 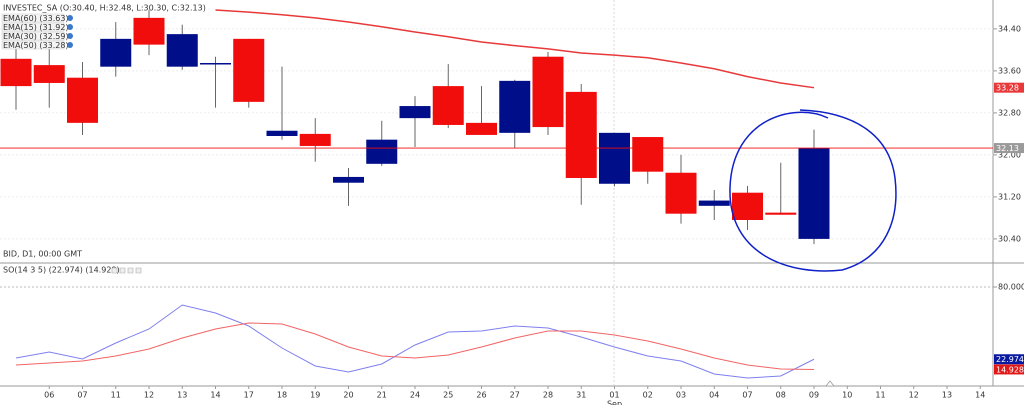 I want to click on x-tick-label: 28, so click(x=548, y=395).